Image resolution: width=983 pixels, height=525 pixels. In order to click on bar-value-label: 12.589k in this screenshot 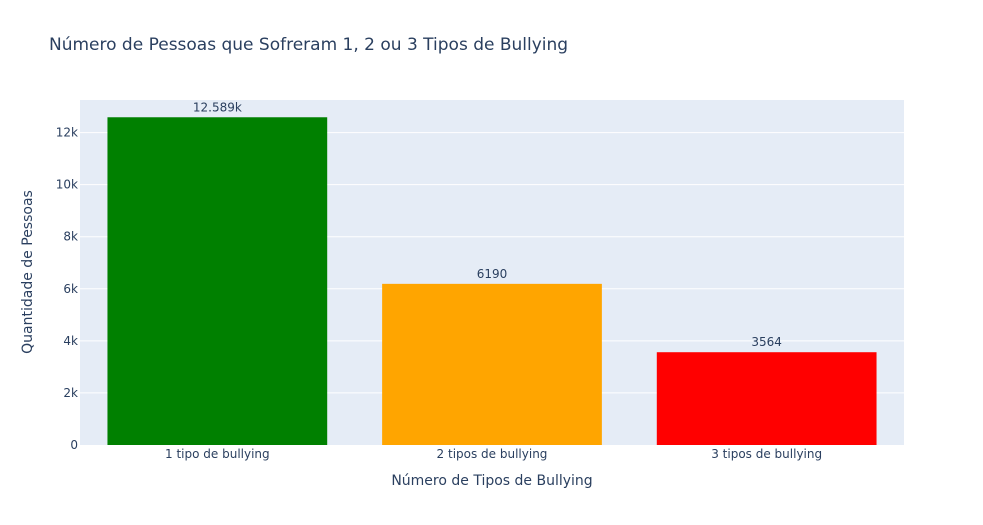, I will do `click(217, 107)`.